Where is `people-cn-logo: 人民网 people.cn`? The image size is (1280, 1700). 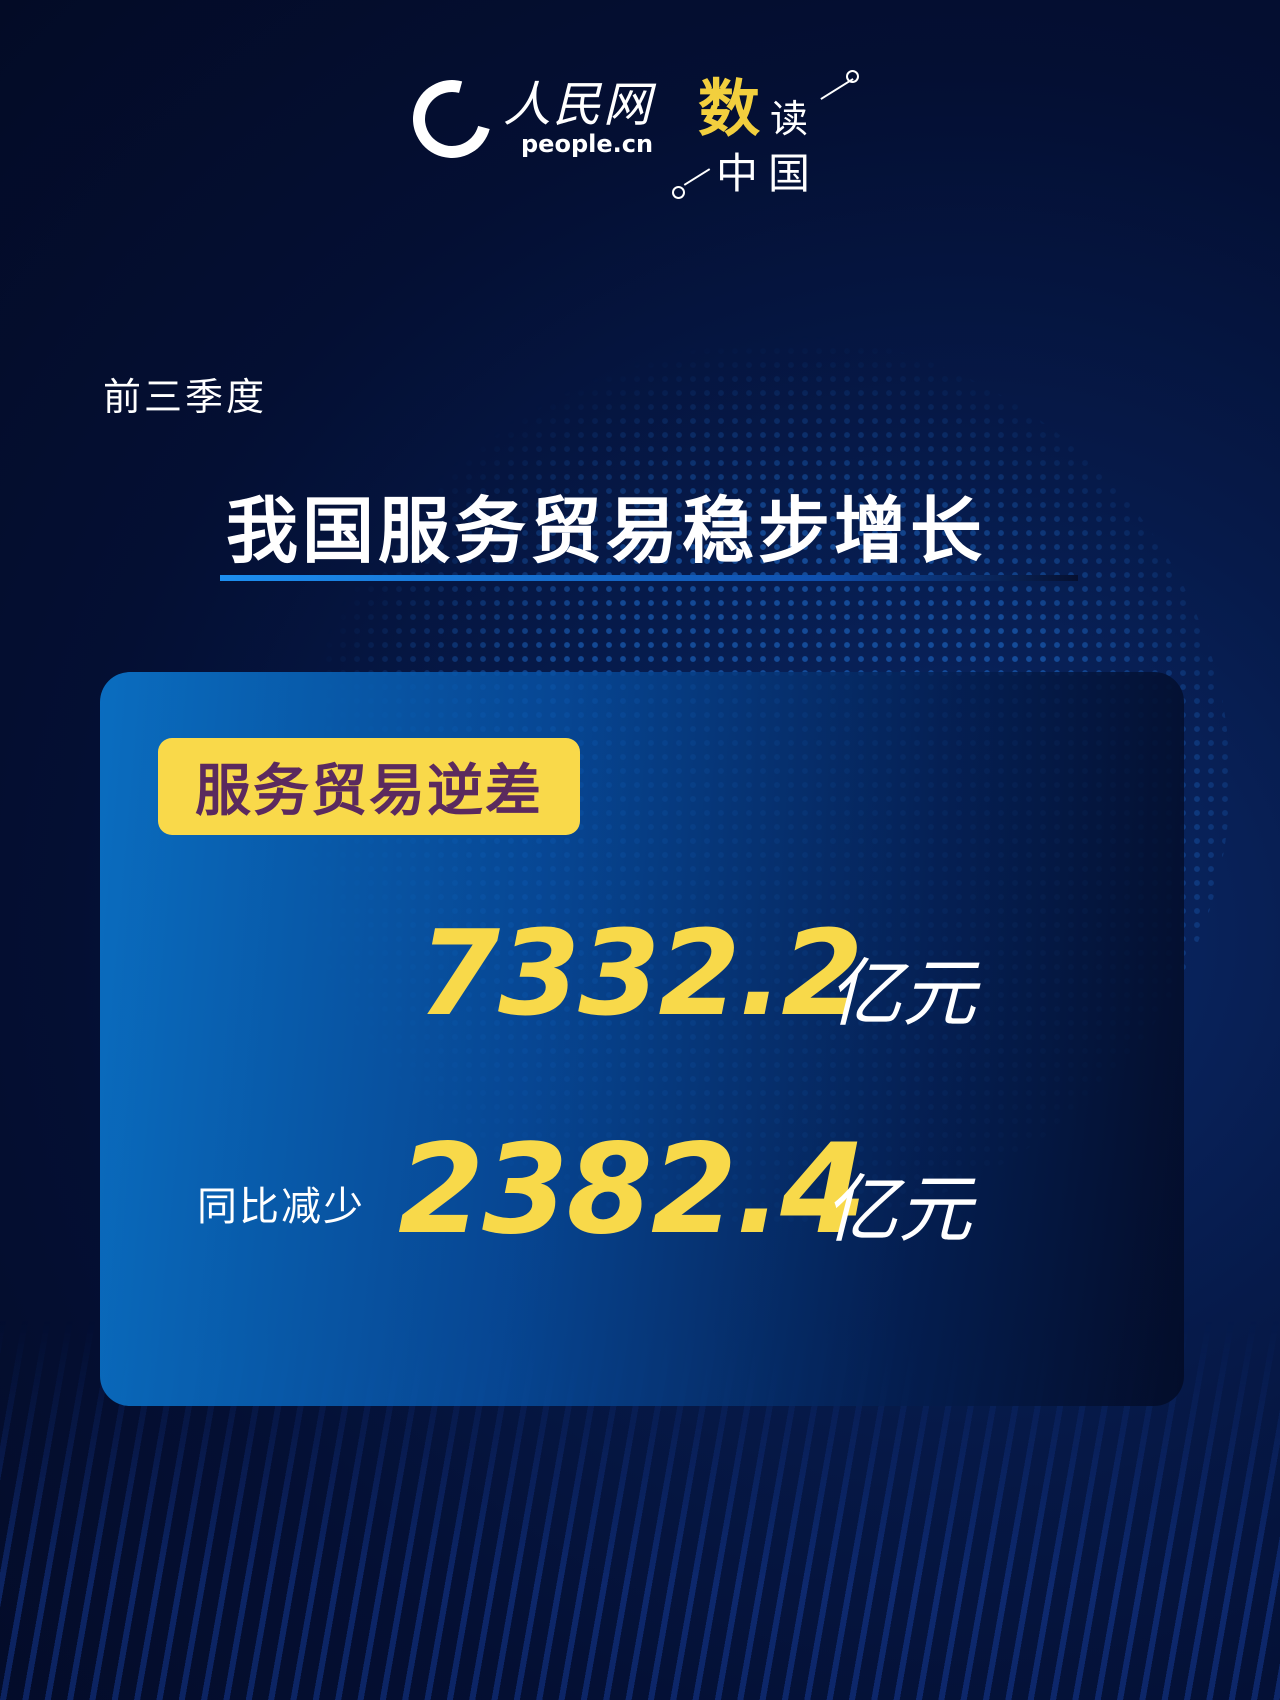 people-cn-logo: 人民网 people.cn is located at coordinates (526, 119).